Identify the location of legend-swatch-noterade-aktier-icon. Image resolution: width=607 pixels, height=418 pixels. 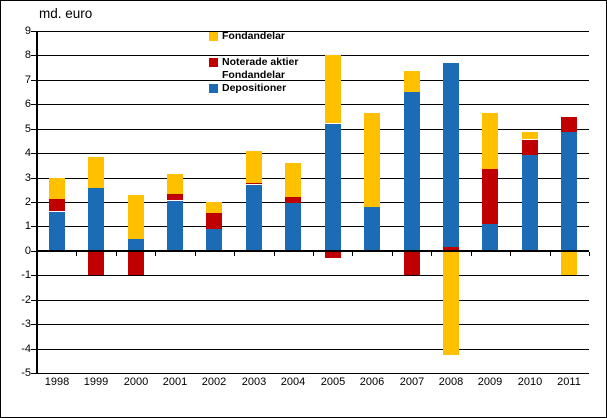
(213, 62).